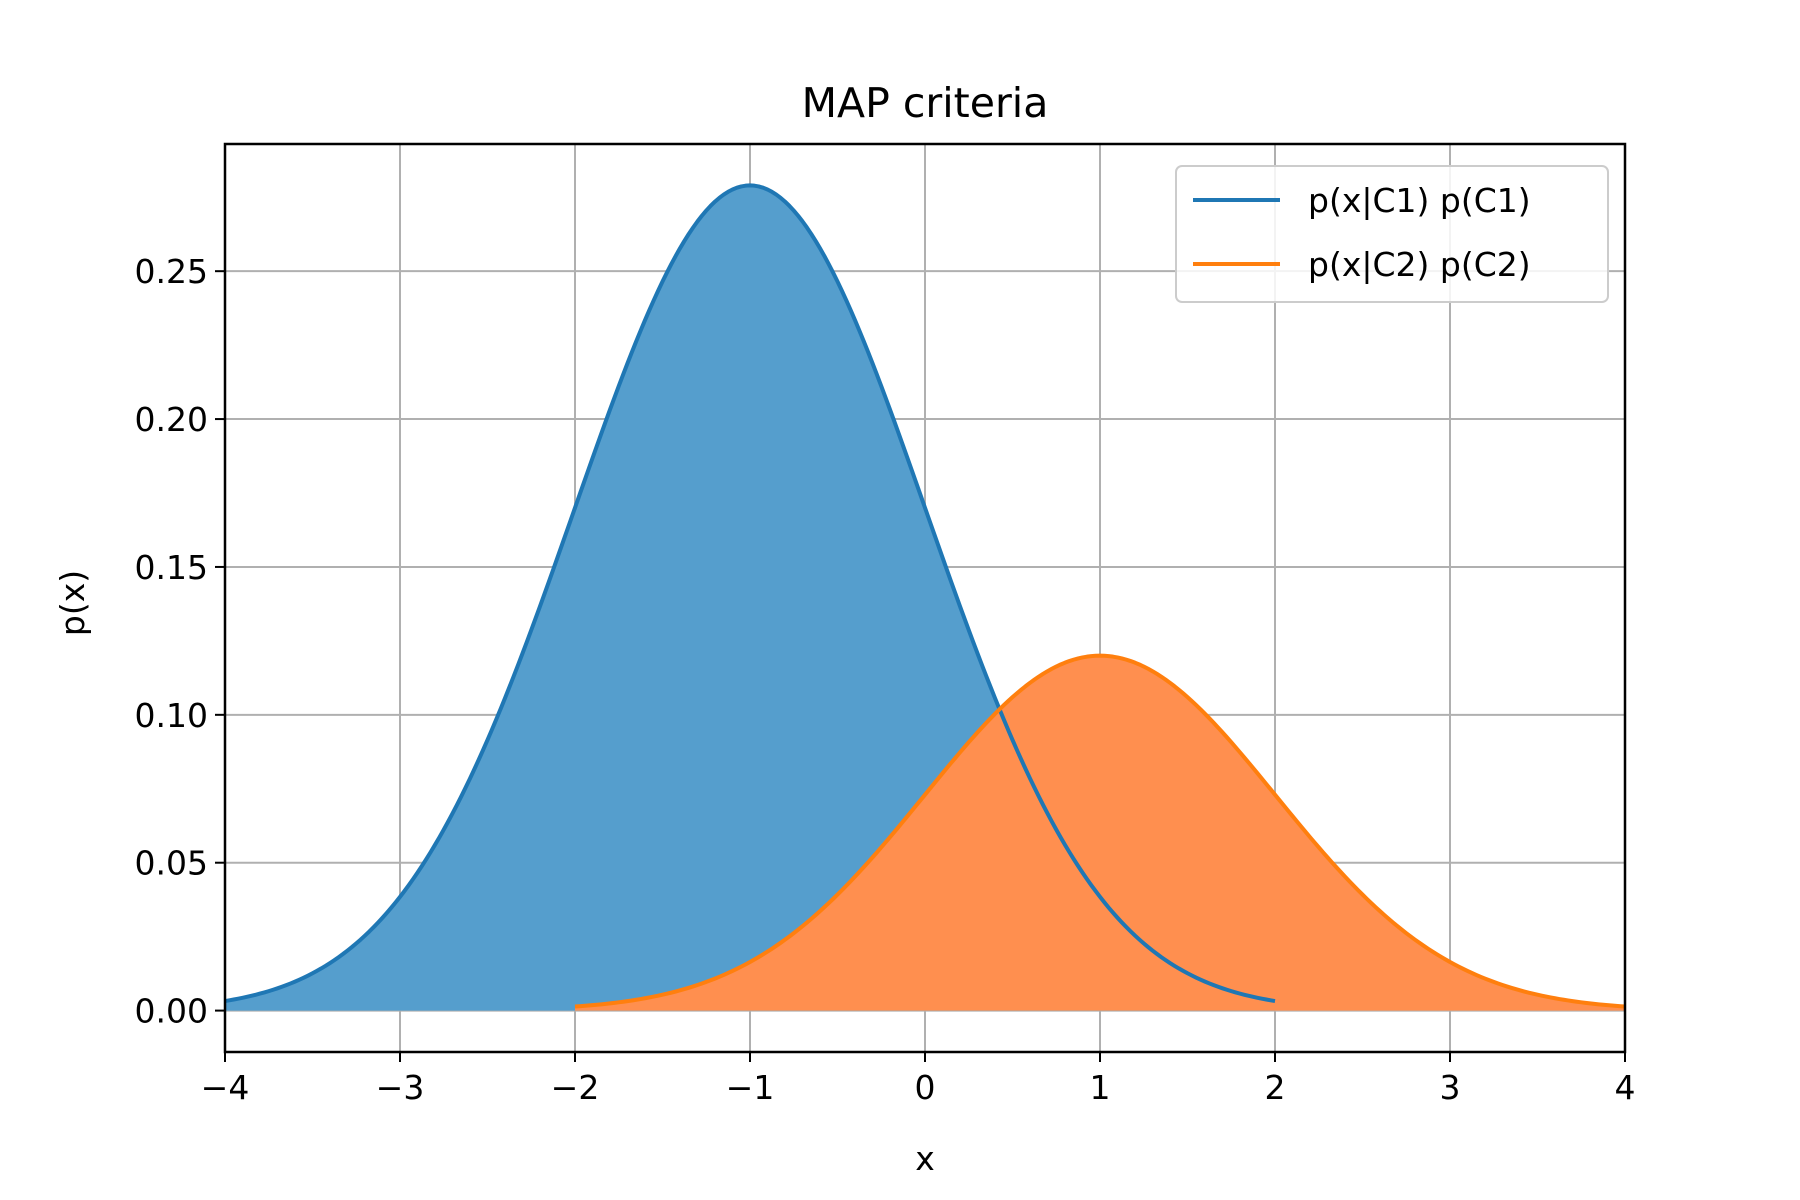  Describe the element at coordinates (1450, 1087) in the screenshot. I see `x-tick-label: 3` at that location.